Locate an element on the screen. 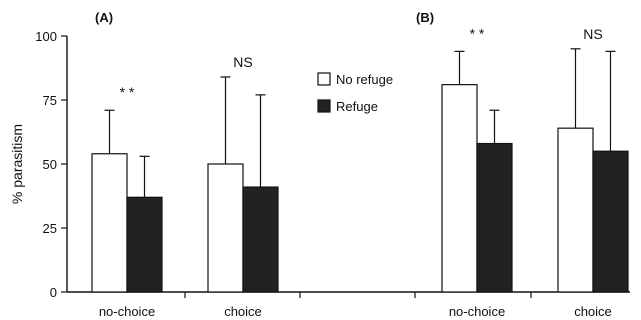 This screenshot has height=320, width=641. y-axis-title: % parasitism is located at coordinates (17, 164).